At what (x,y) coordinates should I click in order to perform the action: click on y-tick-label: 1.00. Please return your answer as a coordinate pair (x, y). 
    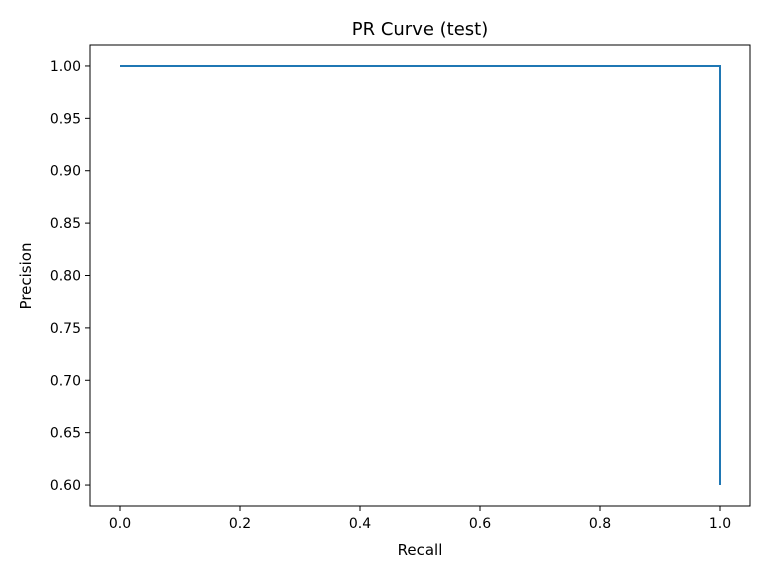
    Looking at the image, I should click on (65, 67).